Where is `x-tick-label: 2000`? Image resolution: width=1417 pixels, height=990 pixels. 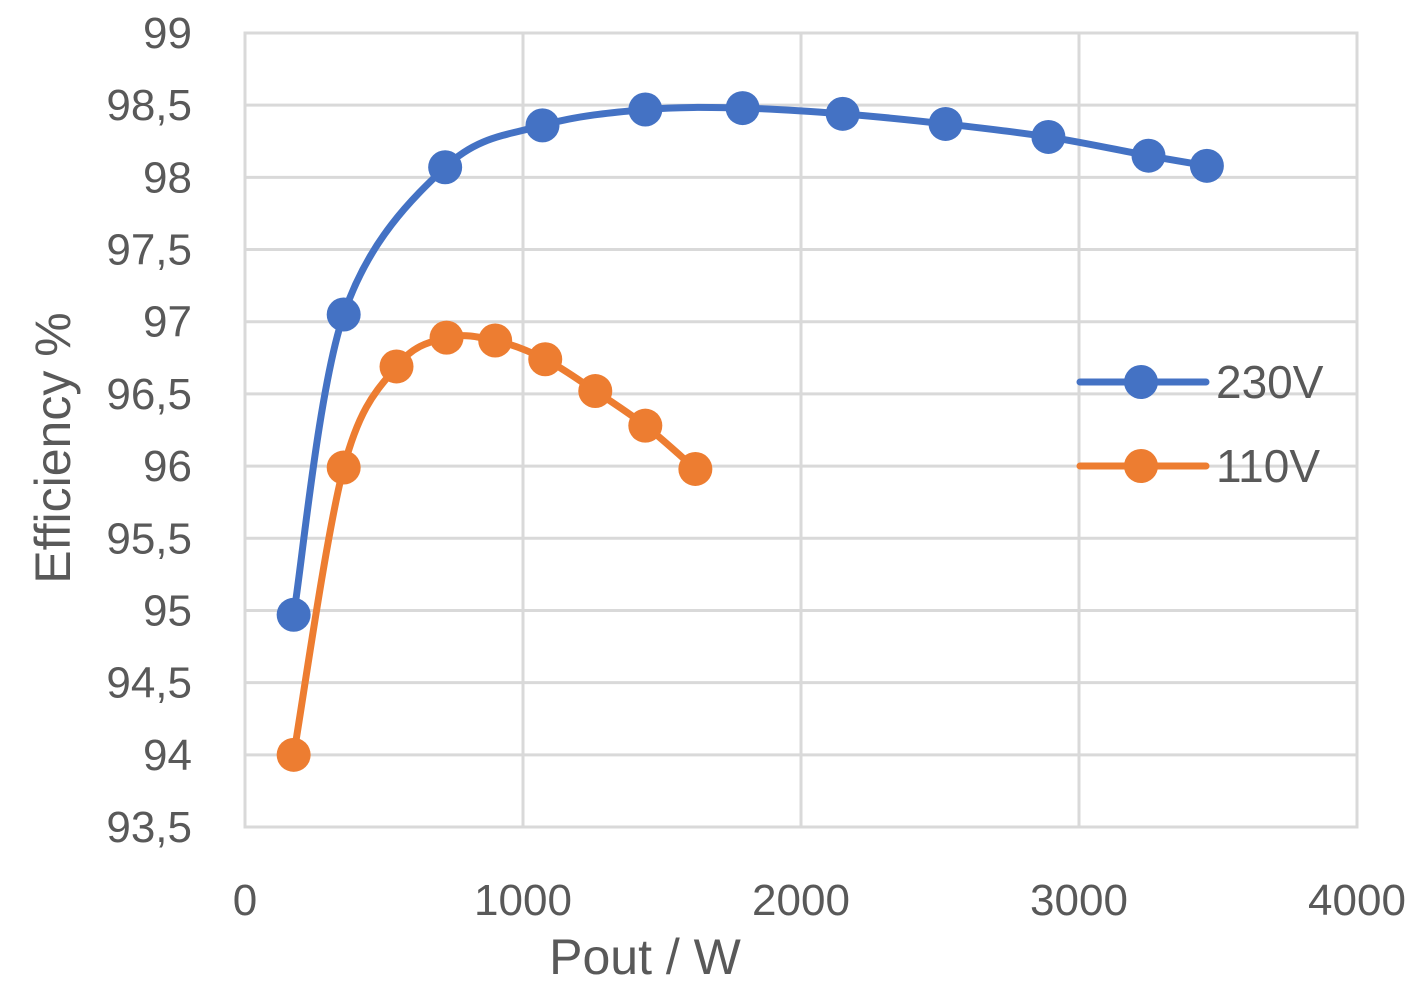 x-tick-label: 2000 is located at coordinates (801, 900).